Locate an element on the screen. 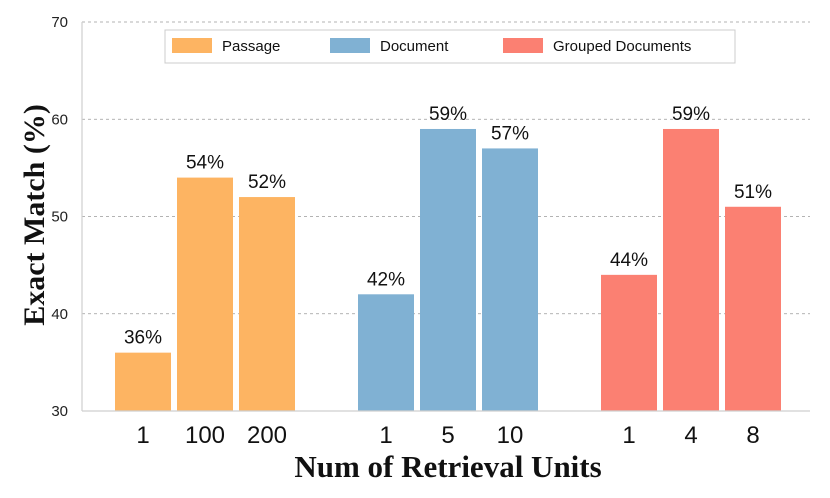  y-tick-labels: 30 40 50 60 70 is located at coordinates (59, 217).